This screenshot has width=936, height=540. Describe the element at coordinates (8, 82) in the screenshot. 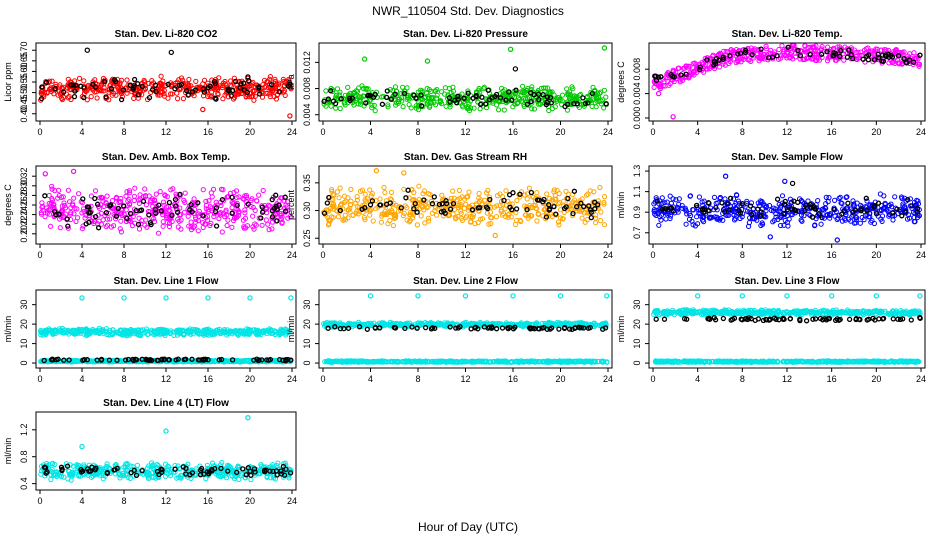

I see `y-axis-label: Licor ppm` at that location.